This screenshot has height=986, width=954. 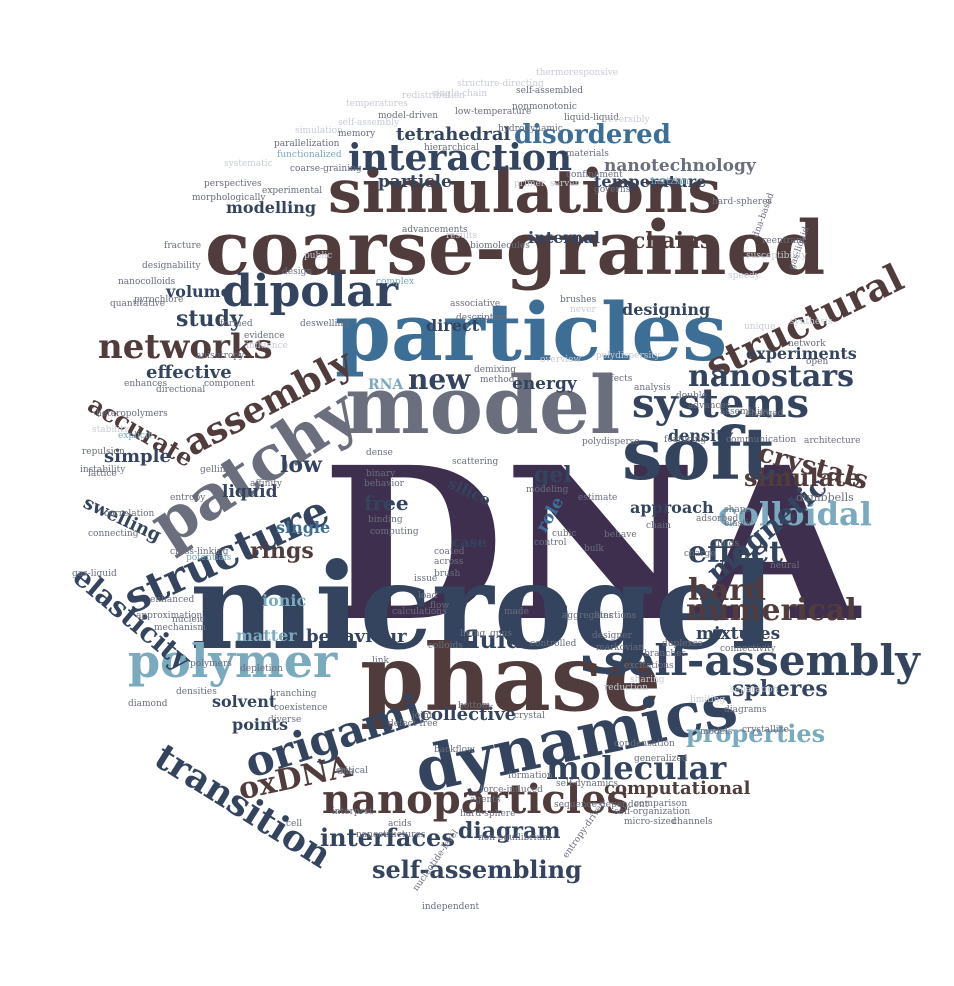 What do you see at coordinates (795, 514) in the screenshot?
I see `word: colloidal` at bounding box center [795, 514].